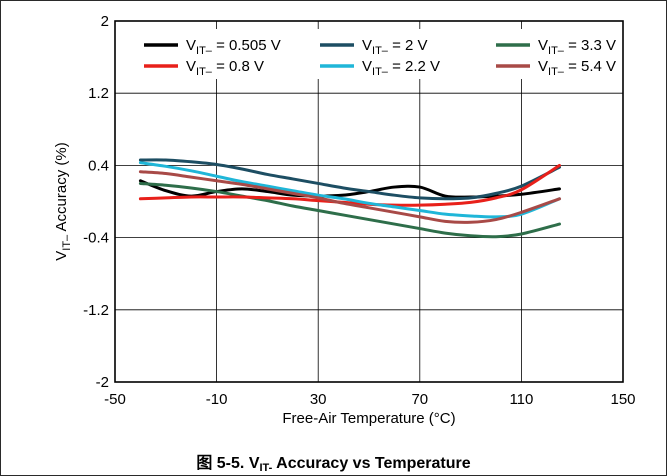 The width and height of the screenshot is (667, 476). I want to click on x-tick-label: 110, so click(521, 399).